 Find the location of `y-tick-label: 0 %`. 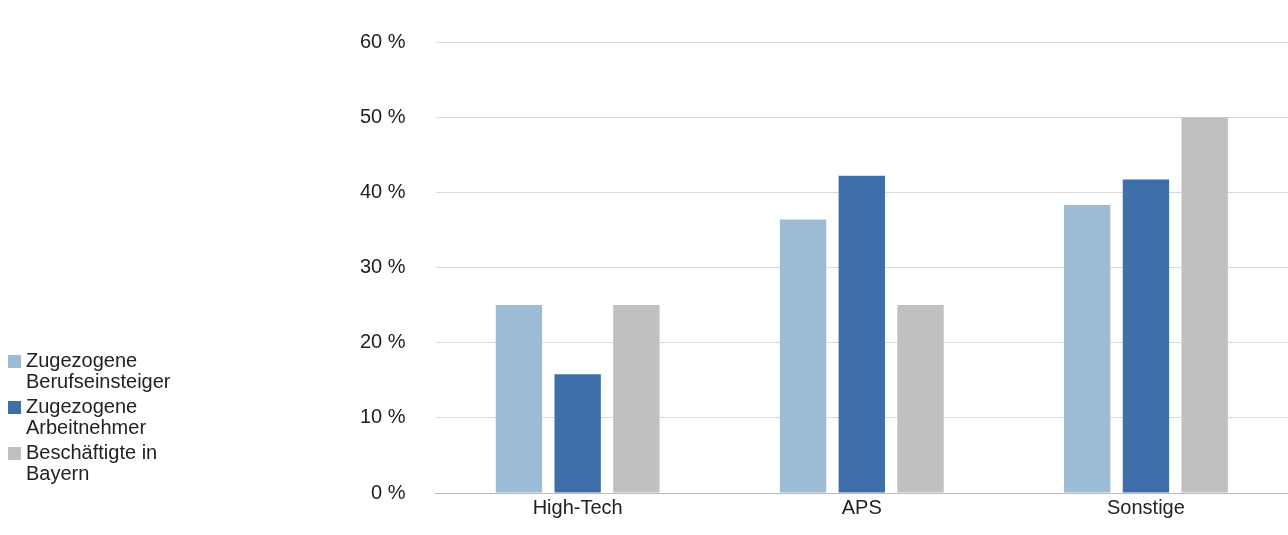

y-tick-label: 0 % is located at coordinates (388, 491).